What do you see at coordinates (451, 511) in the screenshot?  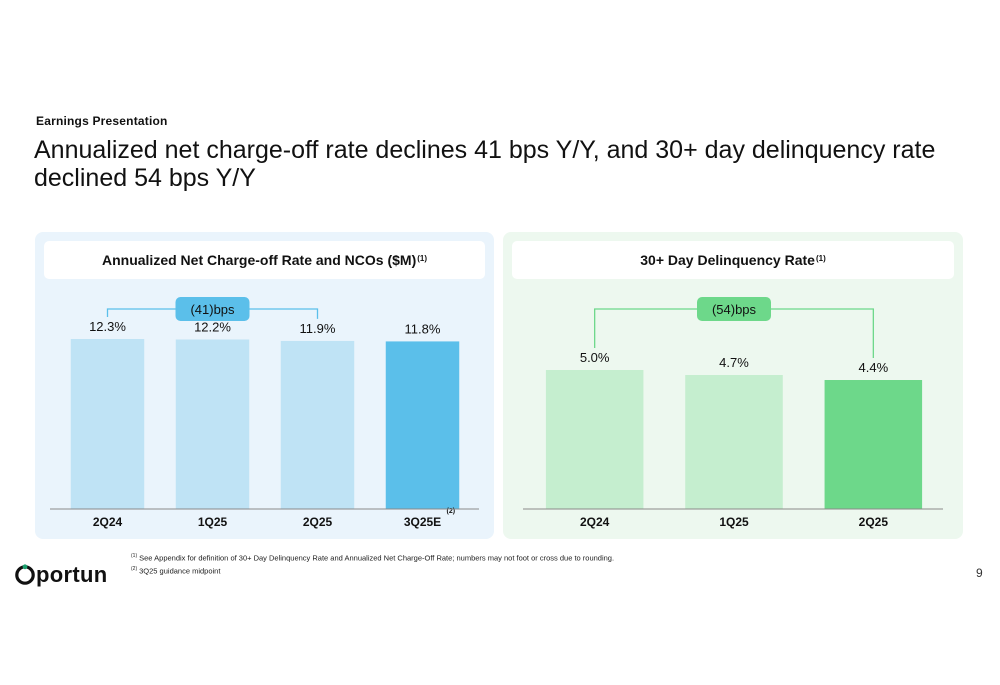 I see `ncos-tick-footnote-3q25e: (2)` at bounding box center [451, 511].